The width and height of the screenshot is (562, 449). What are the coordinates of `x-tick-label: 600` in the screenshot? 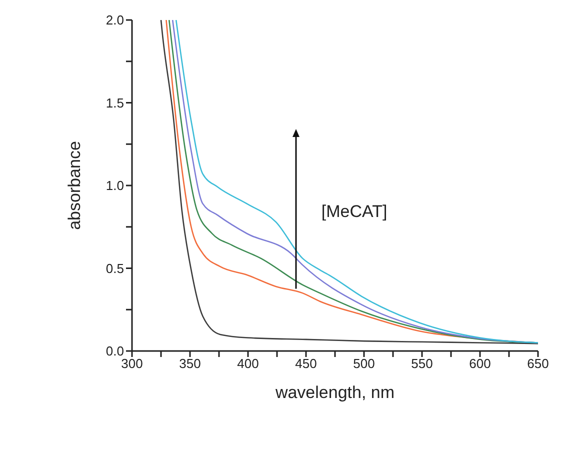 It's located at (480, 364).